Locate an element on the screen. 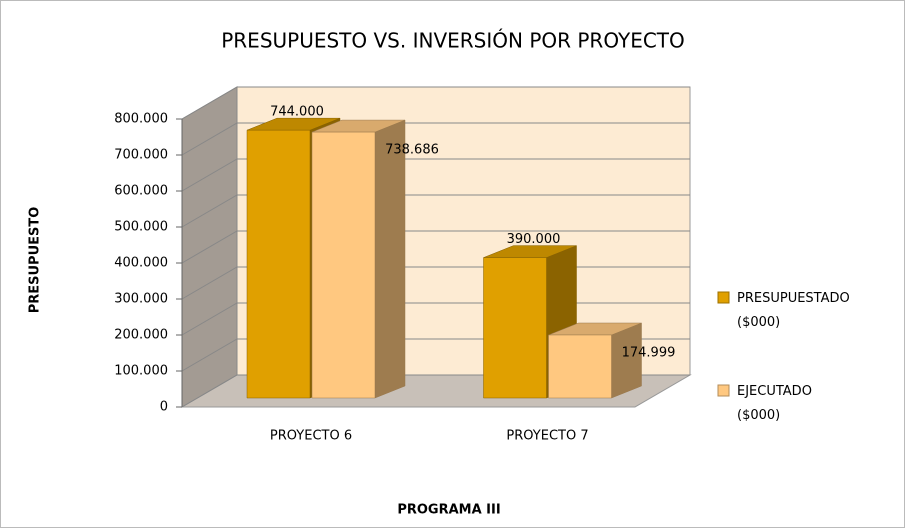 This screenshot has width=906, height=529. y-tick-label: 100.000 is located at coordinates (141, 371).